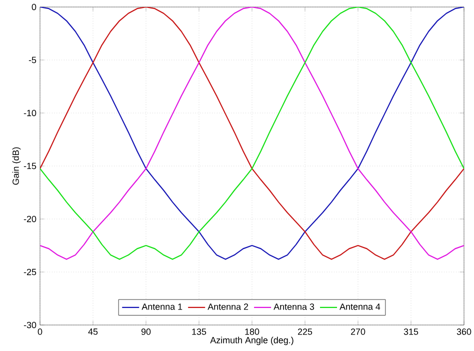 The height and width of the screenshot is (351, 474). What do you see at coordinates (252, 341) in the screenshot?
I see `x-axis-title: Azimuth Angle (deg.)` at bounding box center [252, 341].